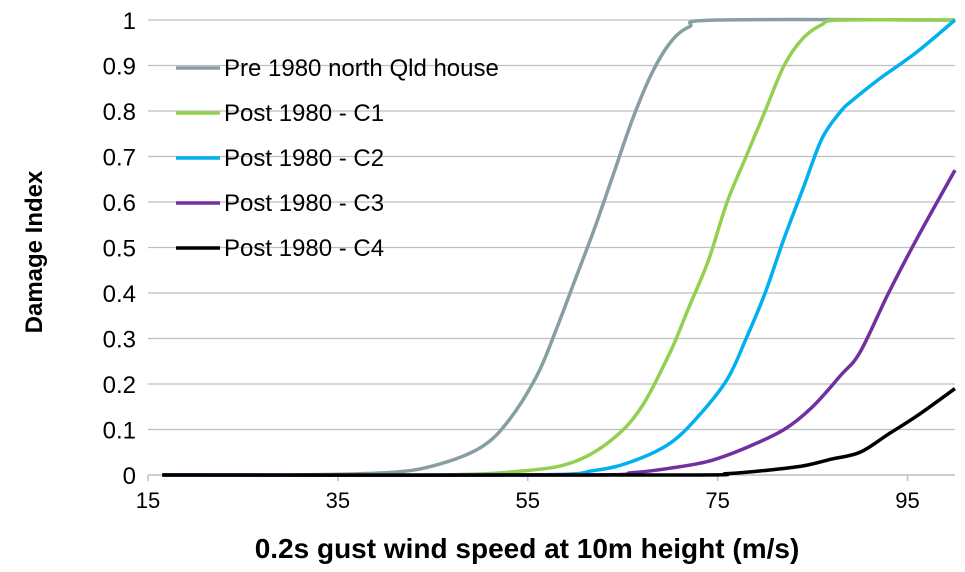  Describe the element at coordinates (361, 68) in the screenshot. I see `legend-label: Pre 1980 north Qld house` at that location.